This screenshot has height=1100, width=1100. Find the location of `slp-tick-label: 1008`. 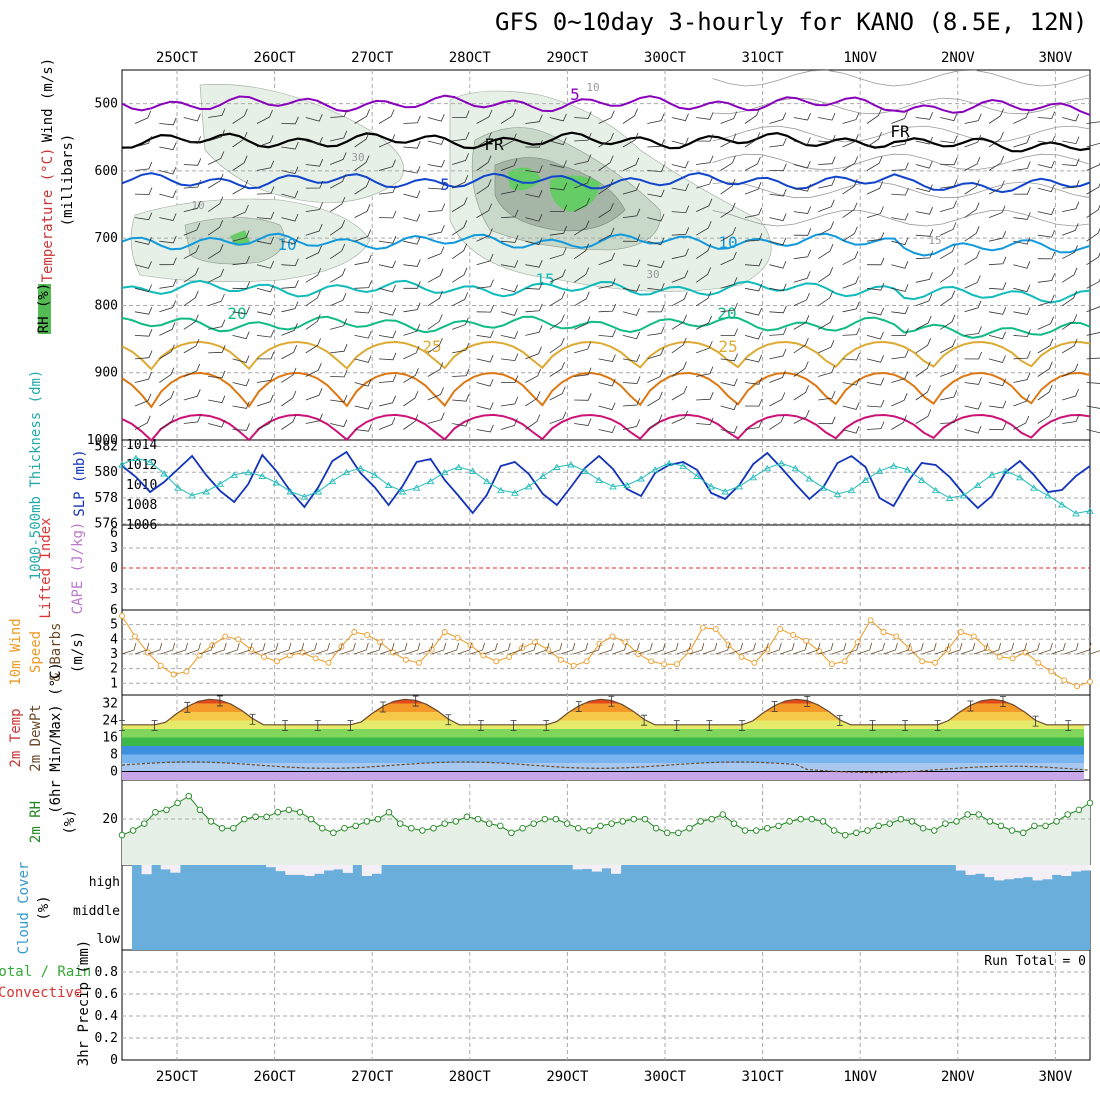

slp-tick-label: 1008 is located at coordinates (141, 505).